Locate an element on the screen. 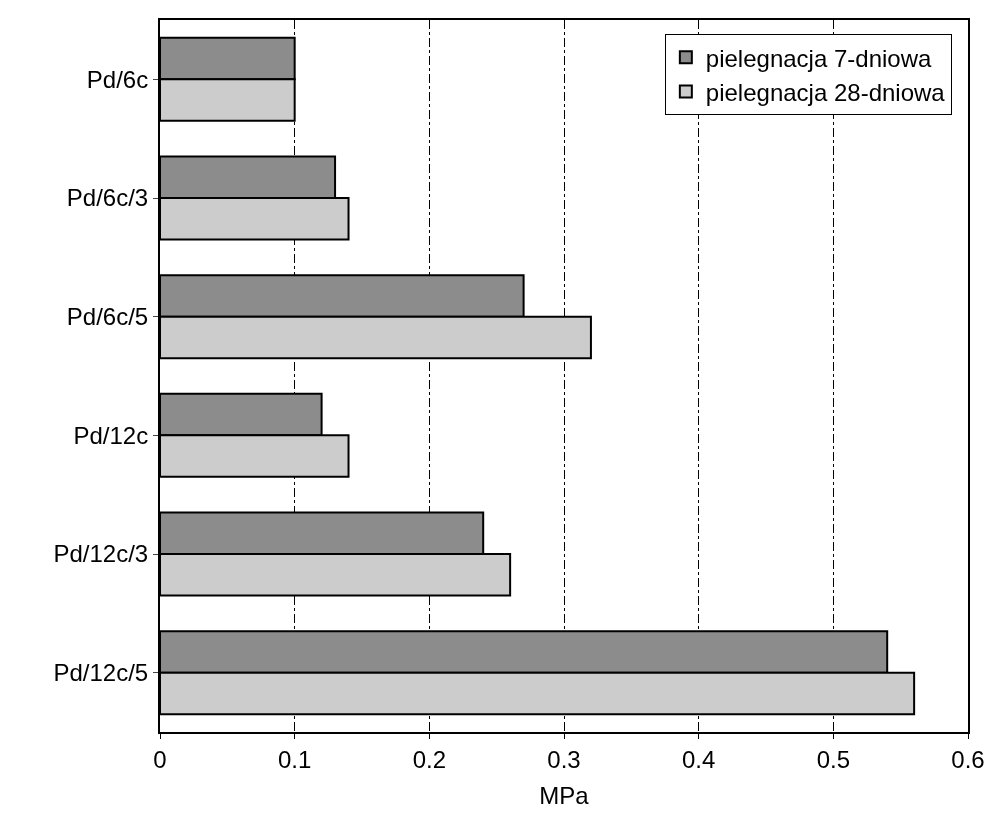 The image size is (1008, 822). x-tick-label: 0.4 is located at coordinates (698, 759).